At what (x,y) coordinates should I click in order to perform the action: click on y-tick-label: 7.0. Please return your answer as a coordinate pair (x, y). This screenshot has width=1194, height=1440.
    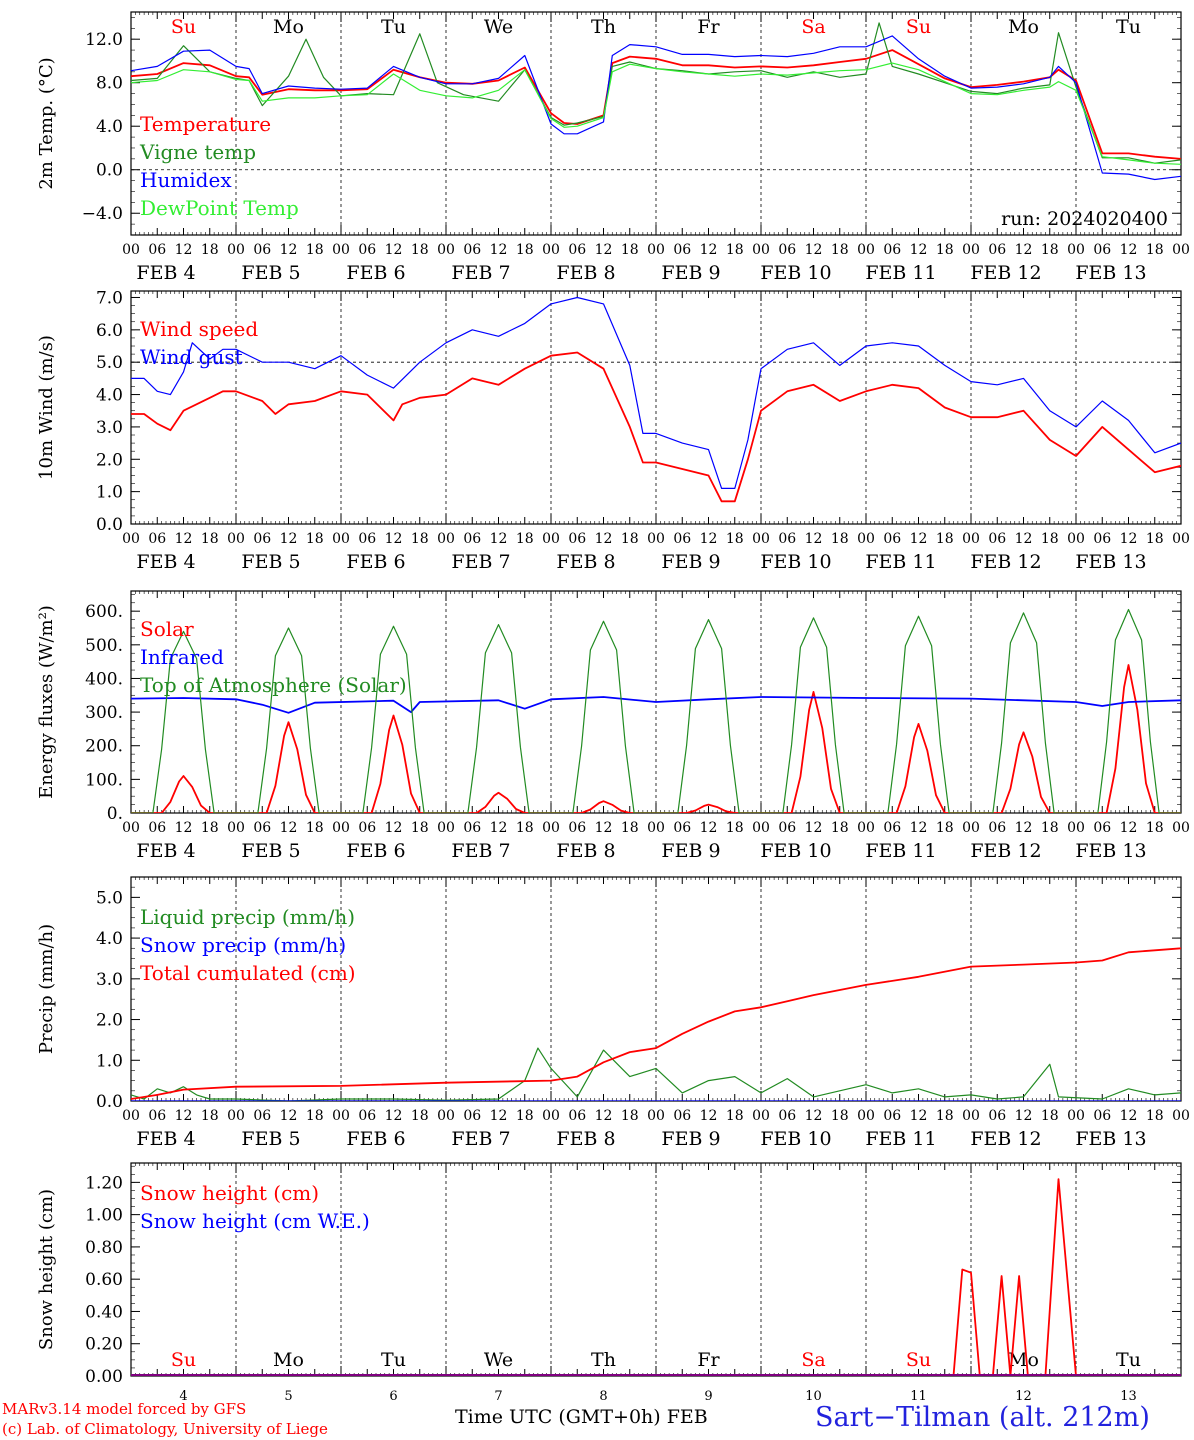
    Looking at the image, I should click on (109, 298).